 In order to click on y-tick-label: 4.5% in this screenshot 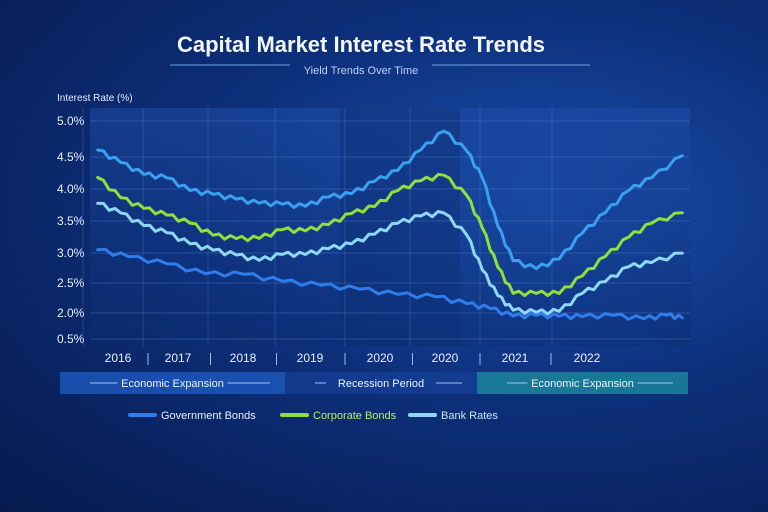, I will do `click(71, 157)`.